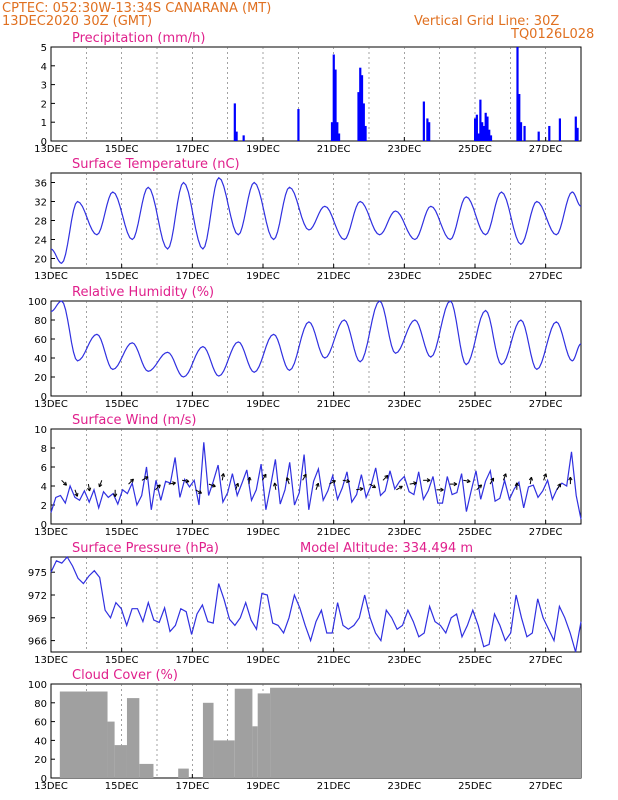 This screenshot has width=618, height=800. What do you see at coordinates (263, 786) in the screenshot?
I see `x-tick-label: 19DEC` at bounding box center [263, 786].